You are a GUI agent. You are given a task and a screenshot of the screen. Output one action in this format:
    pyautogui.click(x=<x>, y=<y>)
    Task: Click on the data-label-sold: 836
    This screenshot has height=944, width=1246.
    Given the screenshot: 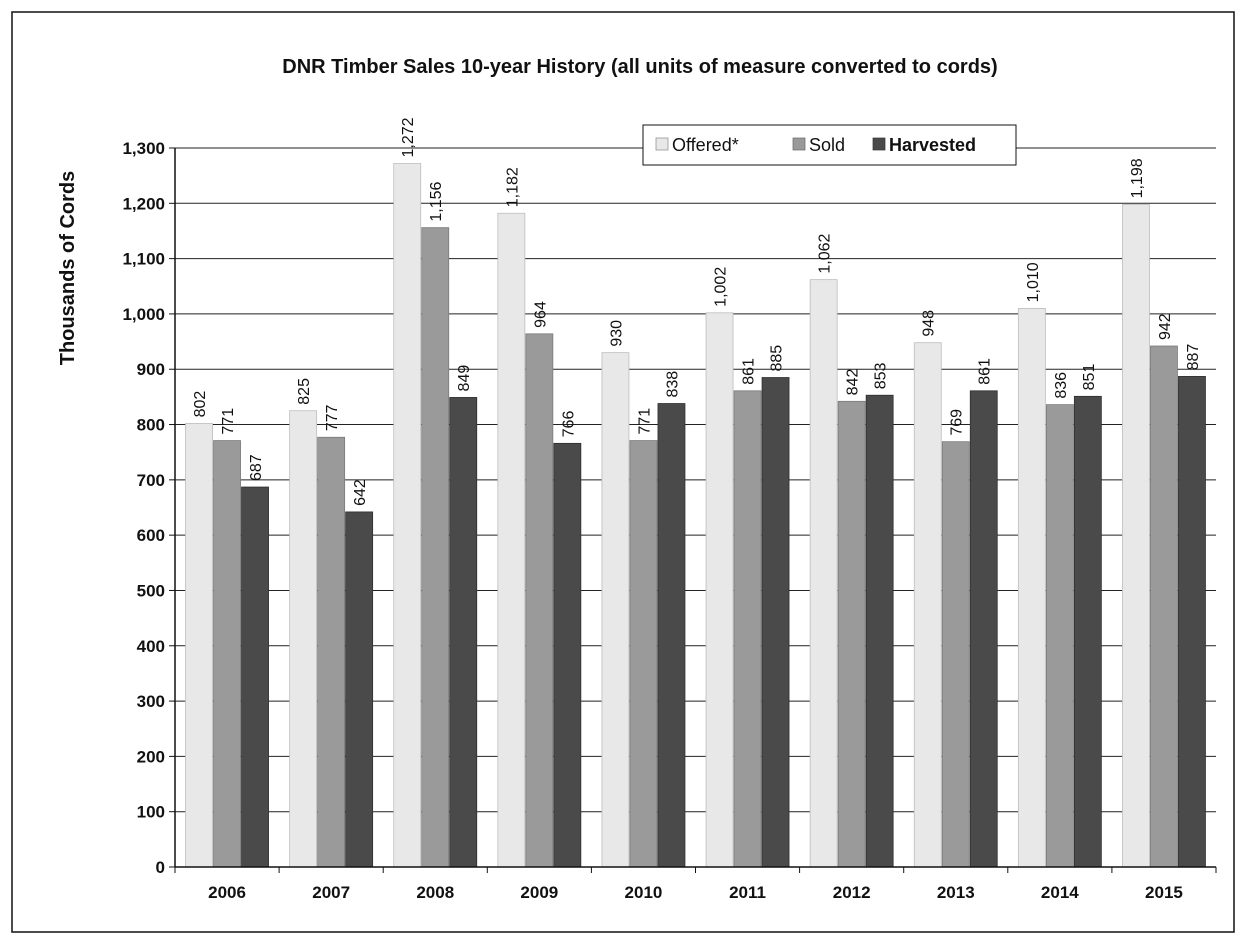 What is the action you would take?
    pyautogui.click(x=1061, y=385)
    